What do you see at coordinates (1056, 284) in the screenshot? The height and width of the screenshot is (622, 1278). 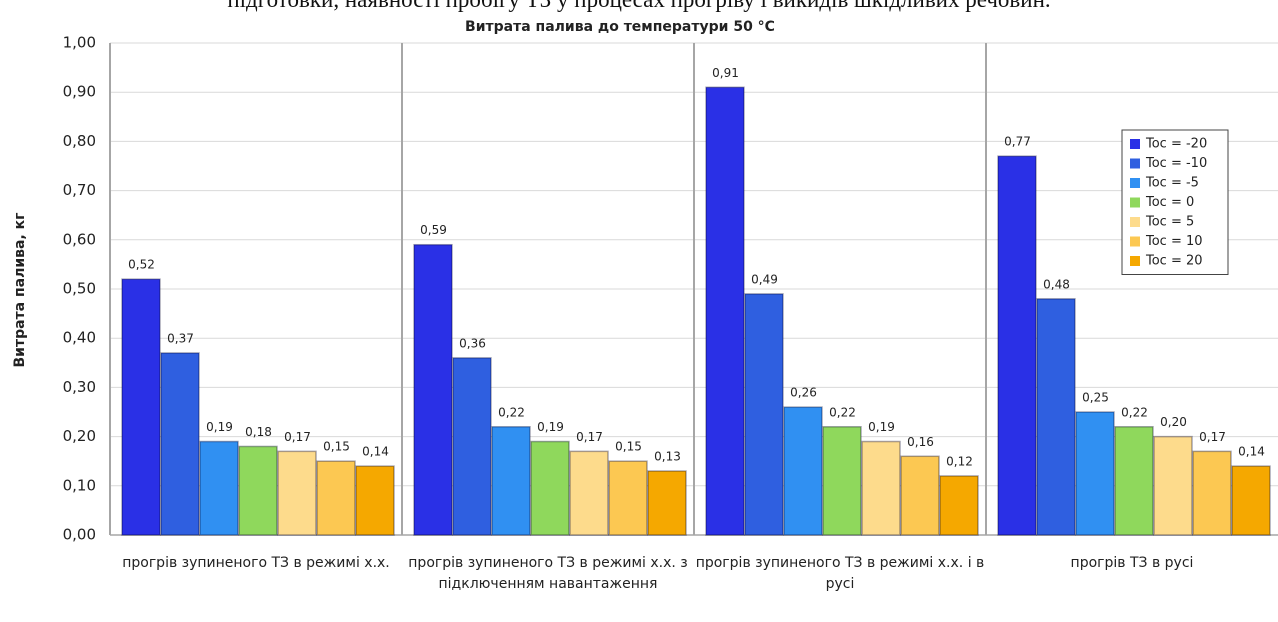 I see `data-label: 0,48` at bounding box center [1056, 284].